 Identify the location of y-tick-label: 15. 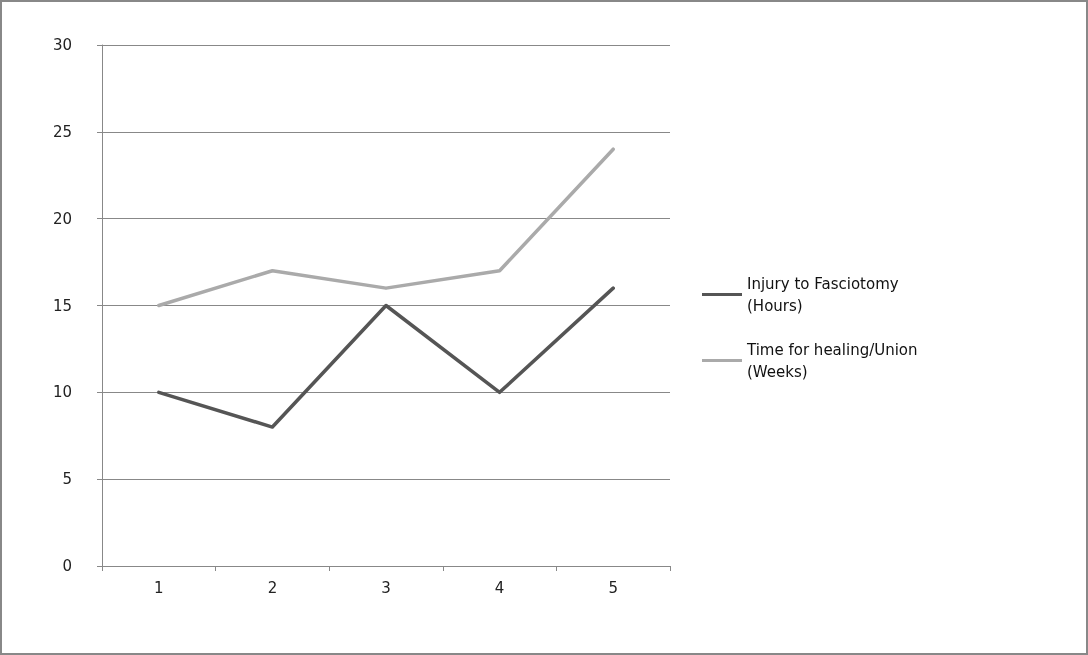
(62, 305).